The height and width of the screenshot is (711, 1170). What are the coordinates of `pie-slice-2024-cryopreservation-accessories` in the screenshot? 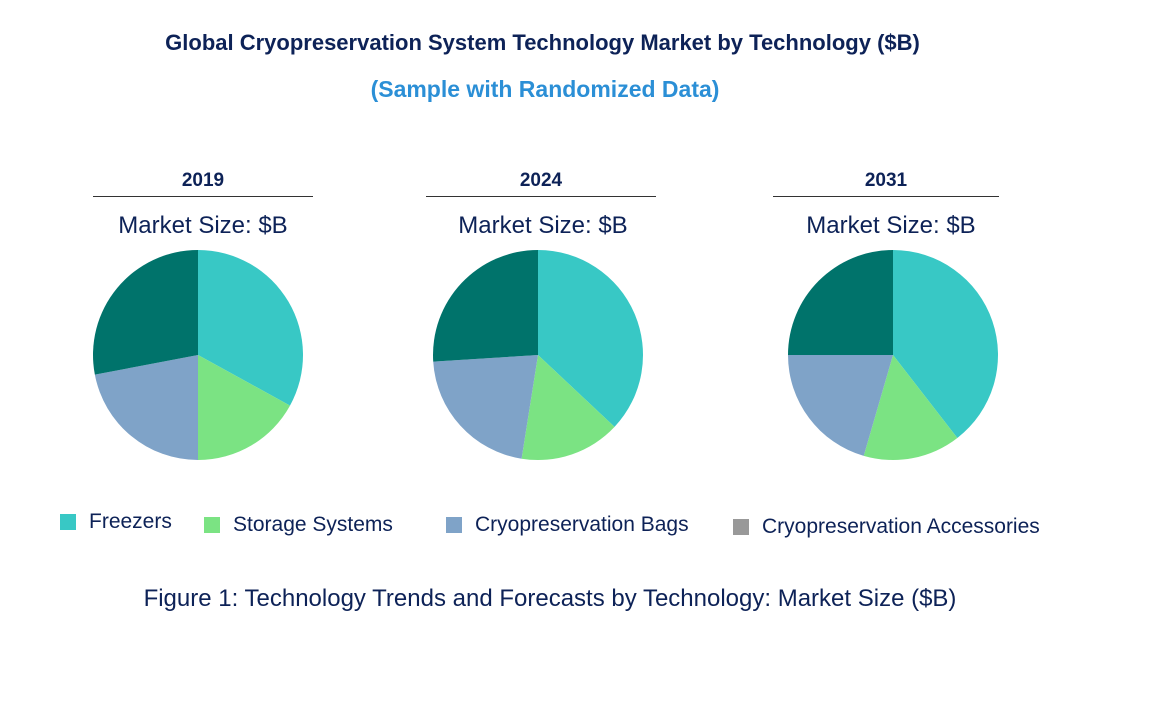 It's located at (485, 306).